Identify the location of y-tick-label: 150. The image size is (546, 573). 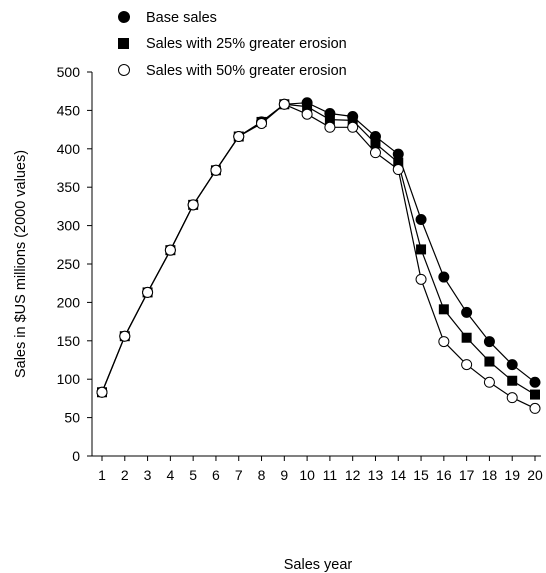
(69, 341).